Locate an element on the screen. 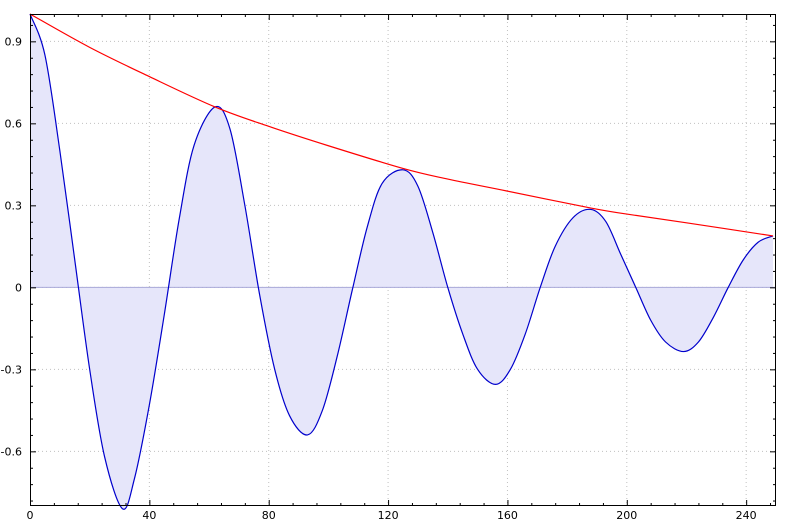 Image resolution: width=790 pixels, height=526 pixels. x-tick-label: 240 is located at coordinates (746, 515).